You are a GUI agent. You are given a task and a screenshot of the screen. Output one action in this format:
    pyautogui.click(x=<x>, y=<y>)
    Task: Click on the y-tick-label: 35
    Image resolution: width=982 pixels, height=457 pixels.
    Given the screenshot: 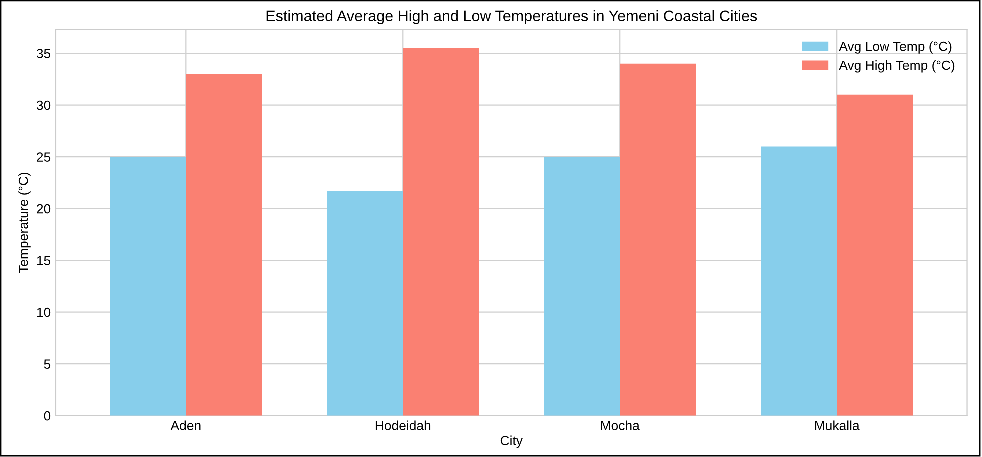 What is the action you would take?
    pyautogui.click(x=43, y=53)
    